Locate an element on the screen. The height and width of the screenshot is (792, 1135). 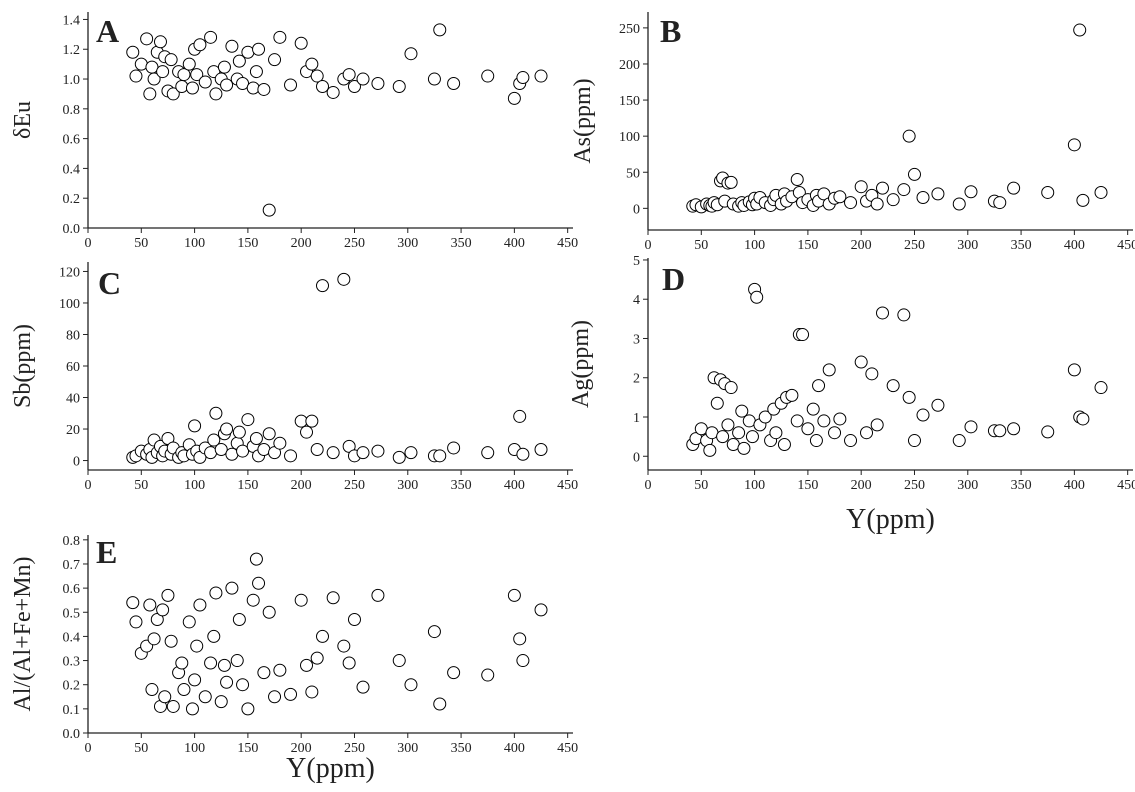
panel-label: E is located at coordinates (106, 552).